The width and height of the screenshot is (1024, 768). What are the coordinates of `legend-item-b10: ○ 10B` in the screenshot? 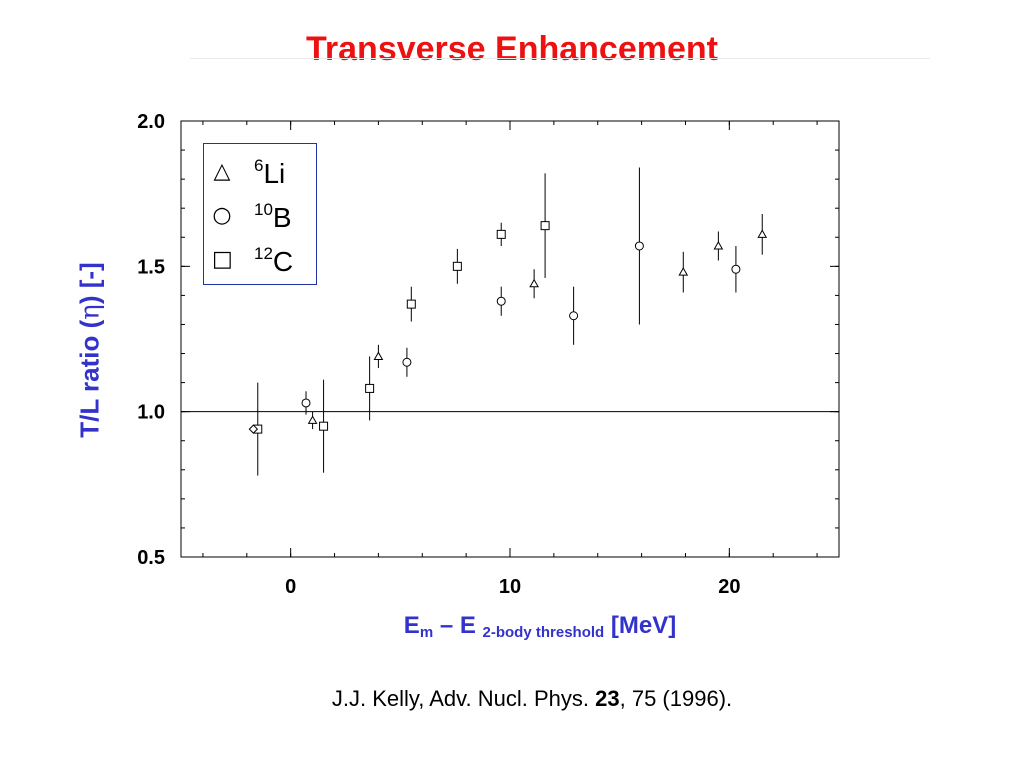 It's located at (260, 216).